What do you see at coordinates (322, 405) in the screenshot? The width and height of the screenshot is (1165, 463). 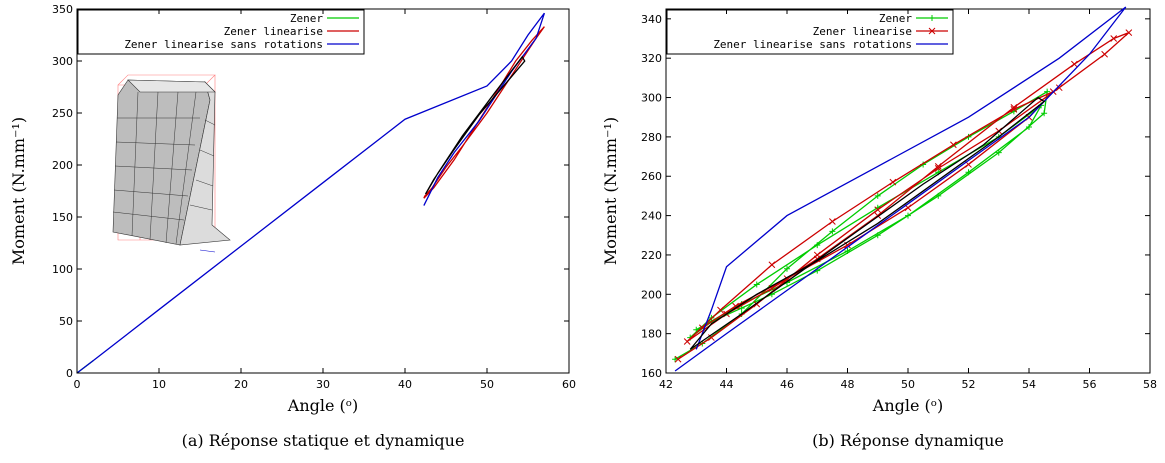 I see `x-axis-label-a: Angle (ᵒ)` at bounding box center [322, 405].